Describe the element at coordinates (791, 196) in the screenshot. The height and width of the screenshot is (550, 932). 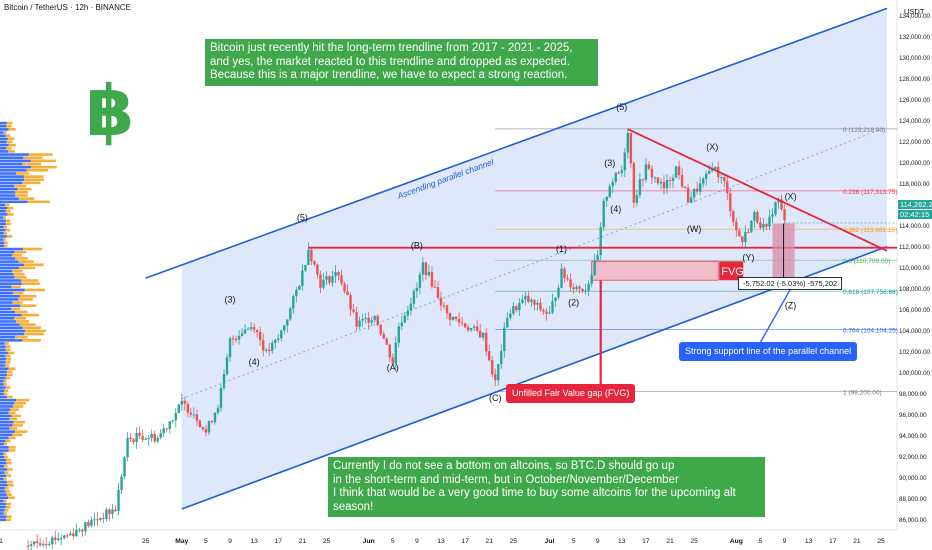
I see `wave-label: (X)` at that location.